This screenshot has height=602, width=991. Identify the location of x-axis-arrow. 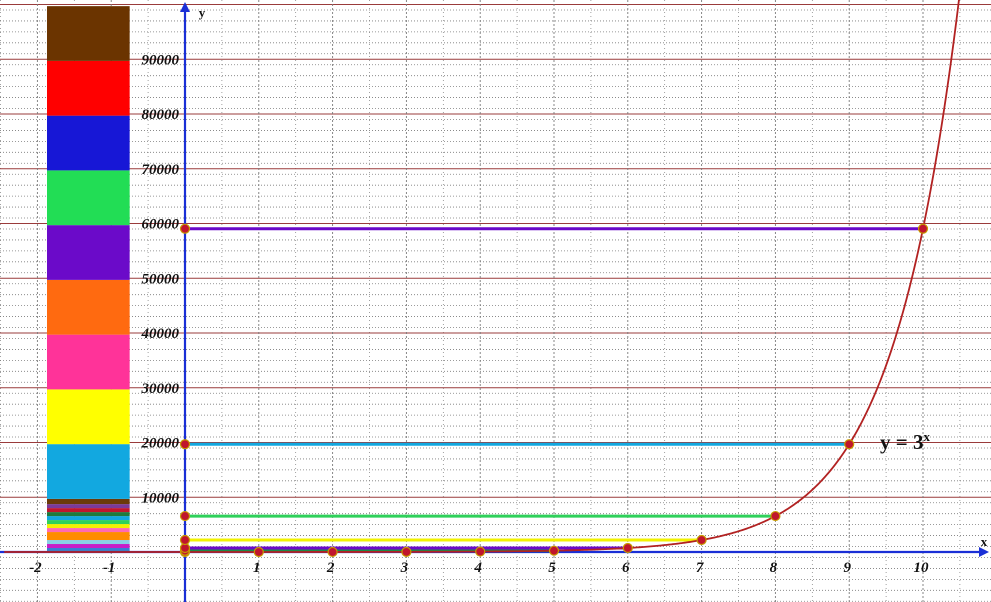
(984, 552).